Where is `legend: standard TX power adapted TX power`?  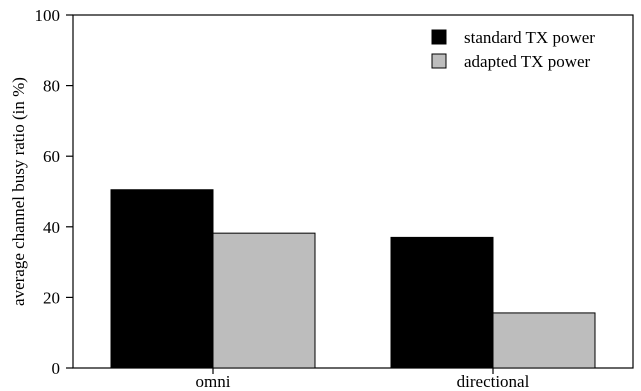 legend: standard TX power adapted TX power is located at coordinates (513, 49).